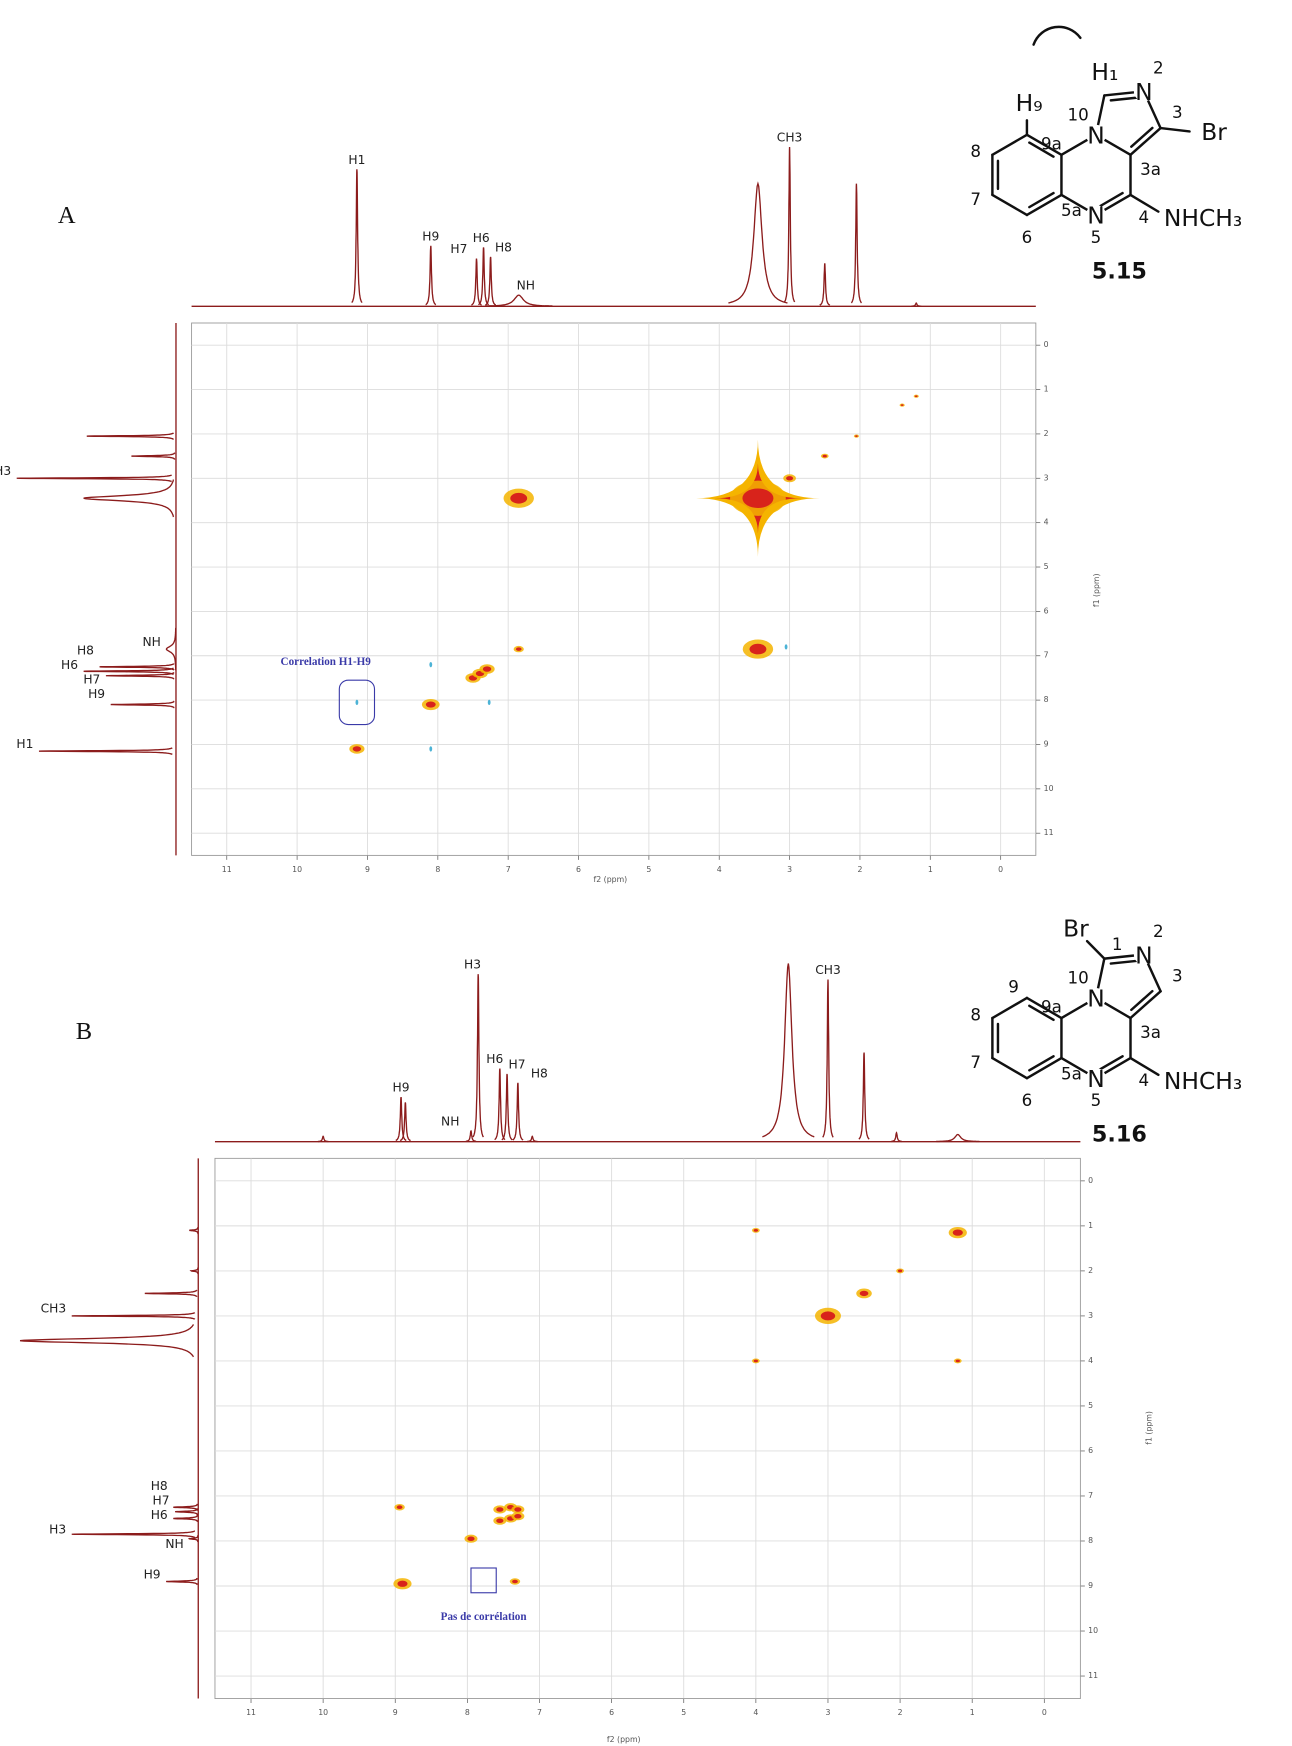 This screenshot has height=1746, width=1292. I want to click on atom-label: 5a, so click(1071, 210).